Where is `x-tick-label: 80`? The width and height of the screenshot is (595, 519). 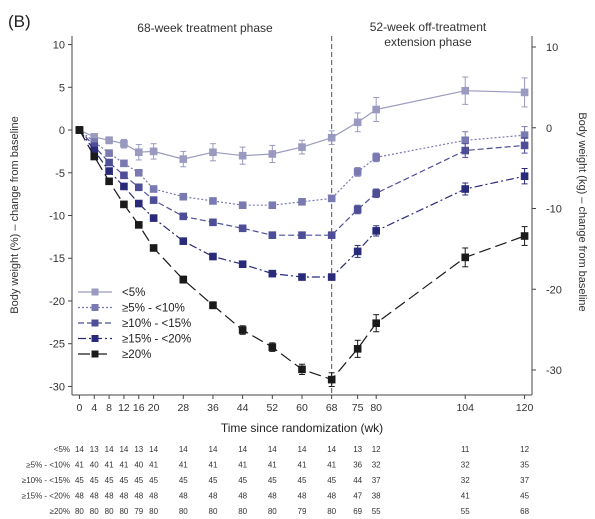
x-tick-label: 80 is located at coordinates (376, 408).